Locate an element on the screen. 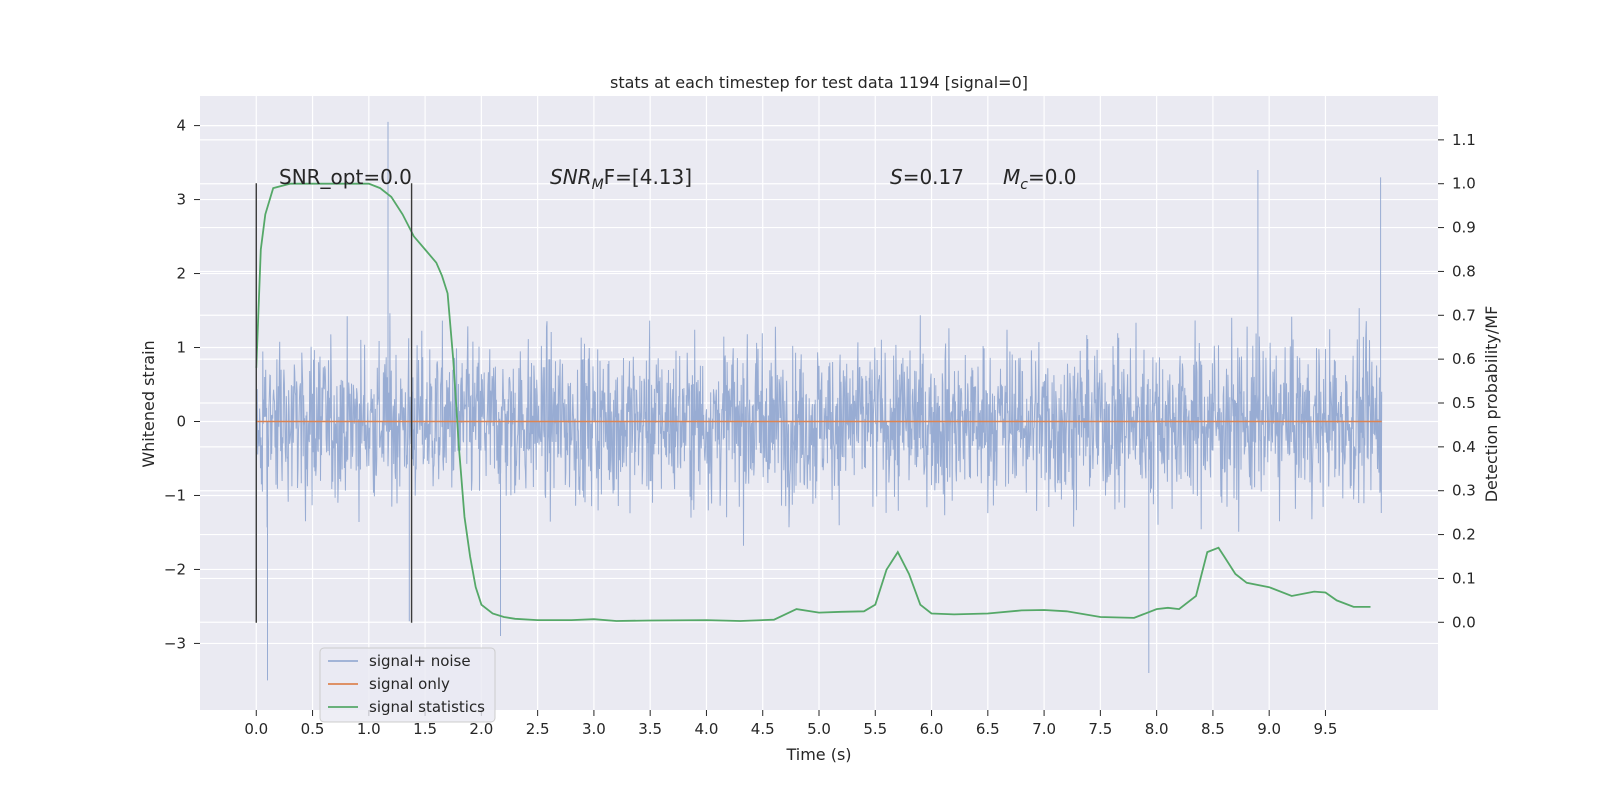  mc-subscript: c is located at coordinates (1024, 185).